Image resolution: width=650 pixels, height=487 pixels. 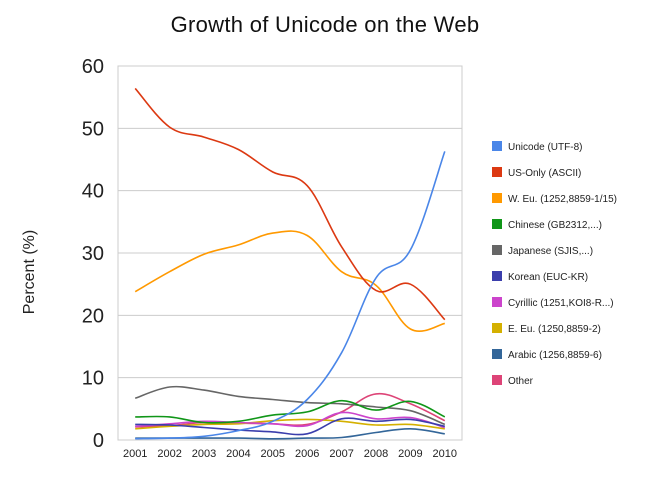 What do you see at coordinates (341, 454) in the screenshot?
I see `x-tick-label: 2007` at bounding box center [341, 454].